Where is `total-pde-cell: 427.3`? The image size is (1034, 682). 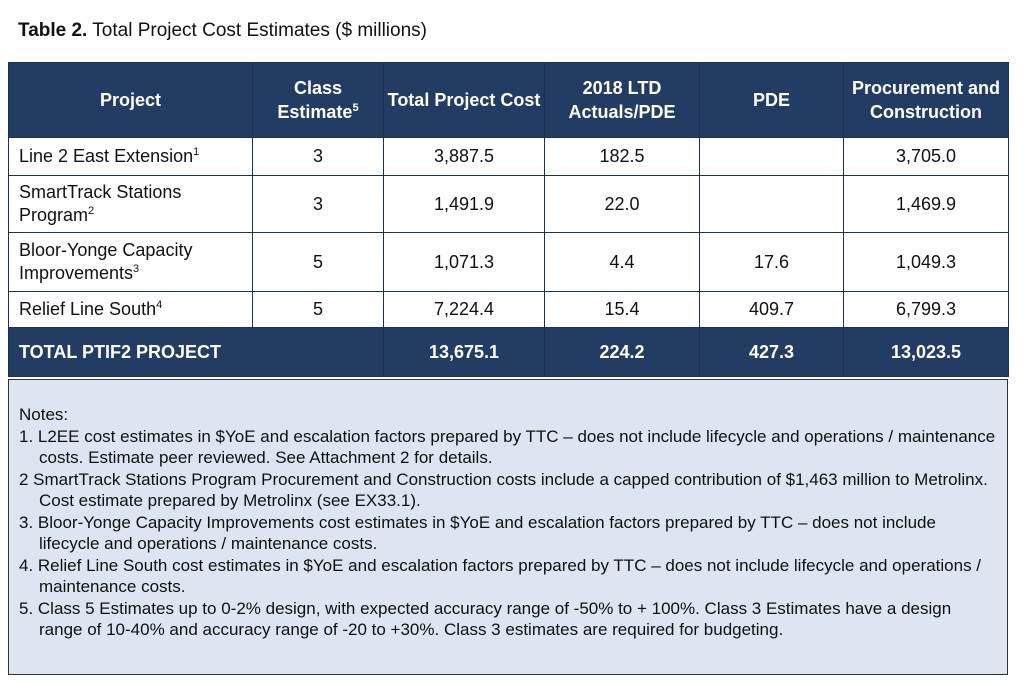 total-pde-cell: 427.3 is located at coordinates (771, 352).